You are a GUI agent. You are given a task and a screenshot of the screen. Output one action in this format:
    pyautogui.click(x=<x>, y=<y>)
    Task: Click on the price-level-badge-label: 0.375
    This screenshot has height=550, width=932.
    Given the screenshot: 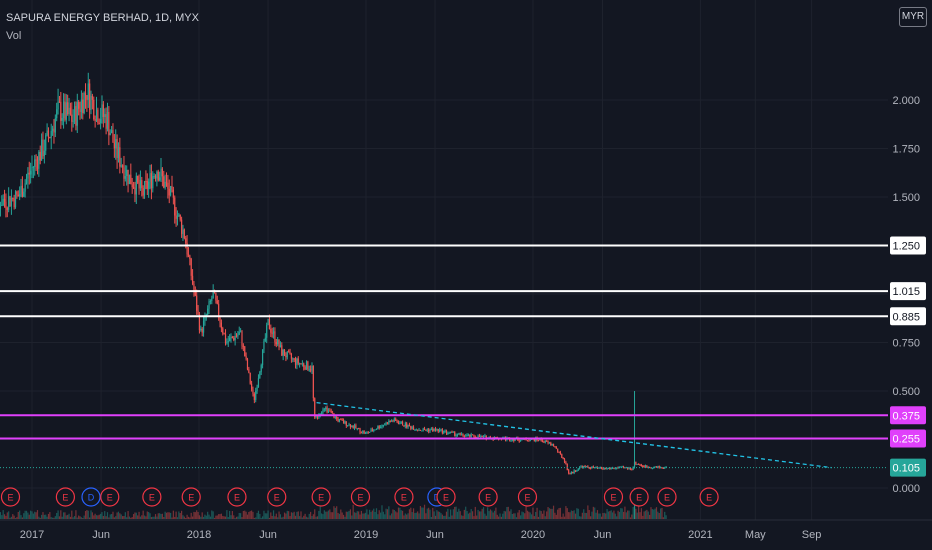 What is the action you would take?
    pyautogui.click(x=906, y=416)
    